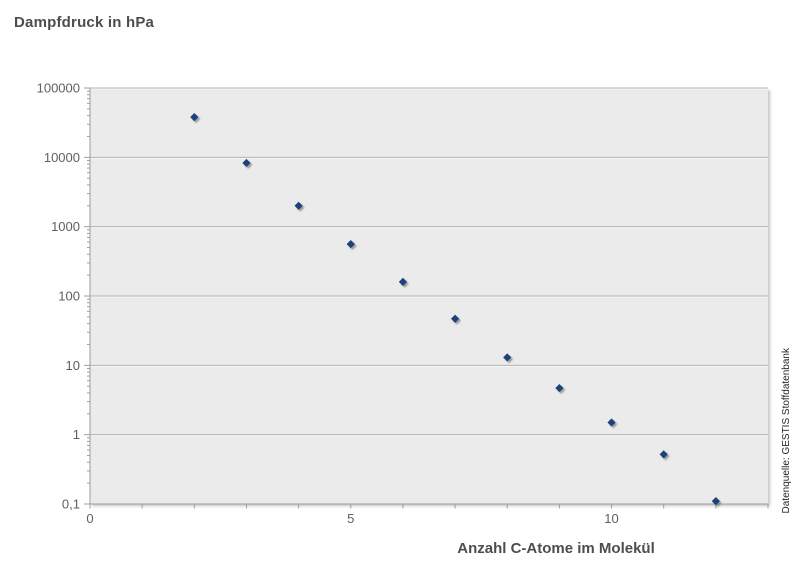 The image size is (800, 575). I want to click on y-tick-label: 10, so click(73, 365).